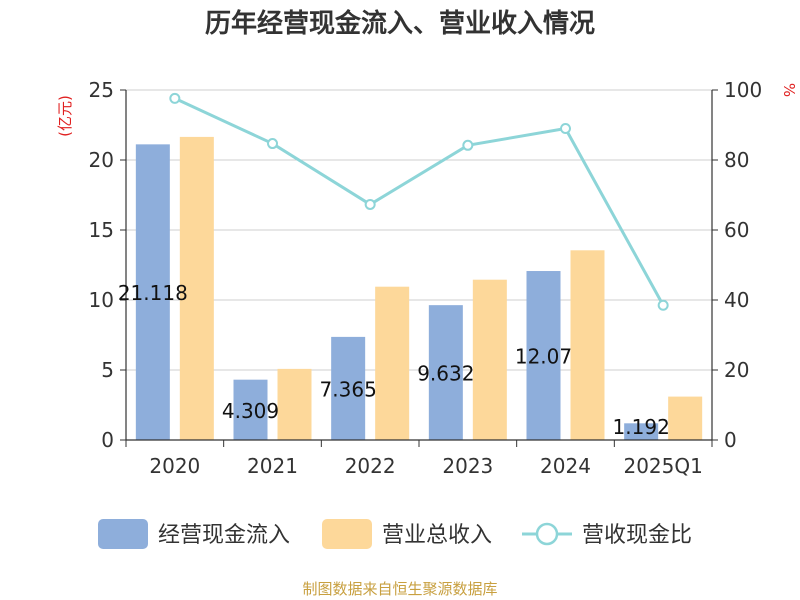 This screenshot has width=800, height=600. What do you see at coordinates (347, 534) in the screenshot?
I see `legend-swatch-total-revenue` at bounding box center [347, 534].